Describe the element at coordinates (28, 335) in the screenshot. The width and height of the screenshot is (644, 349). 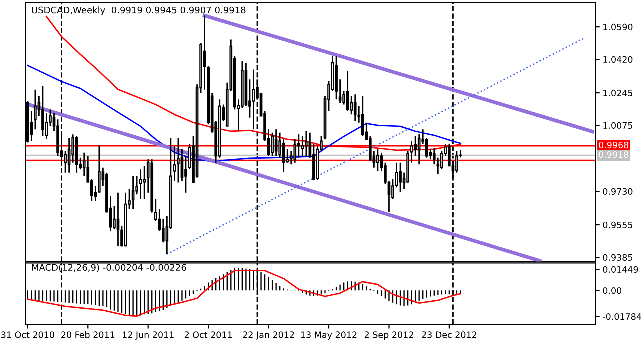
I see `x-tick-label: 31 Oct 2010` at that location.